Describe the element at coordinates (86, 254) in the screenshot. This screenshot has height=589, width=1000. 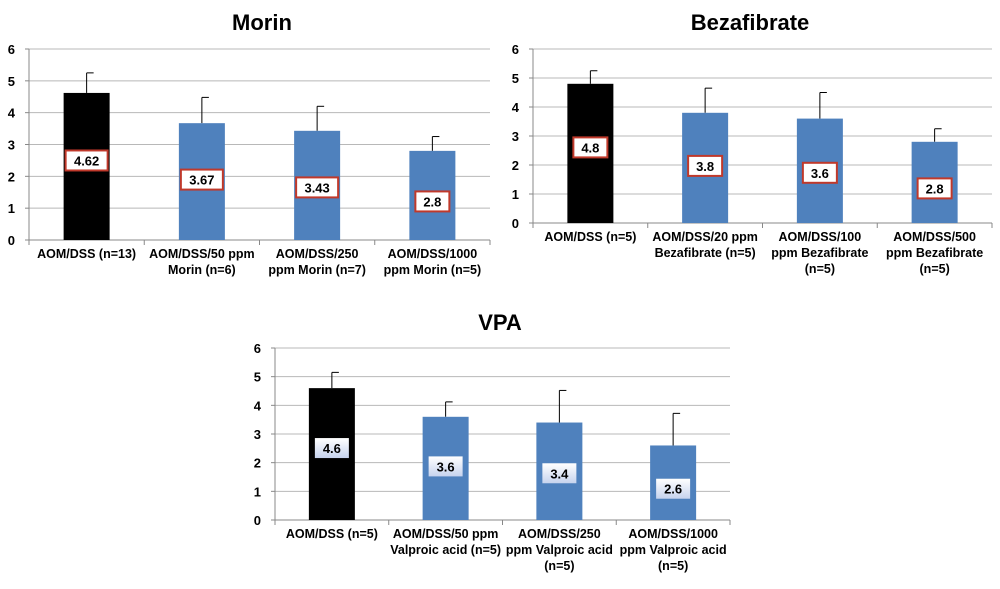
I see `x-tick-label: AOM/DSS (n=13)` at that location.